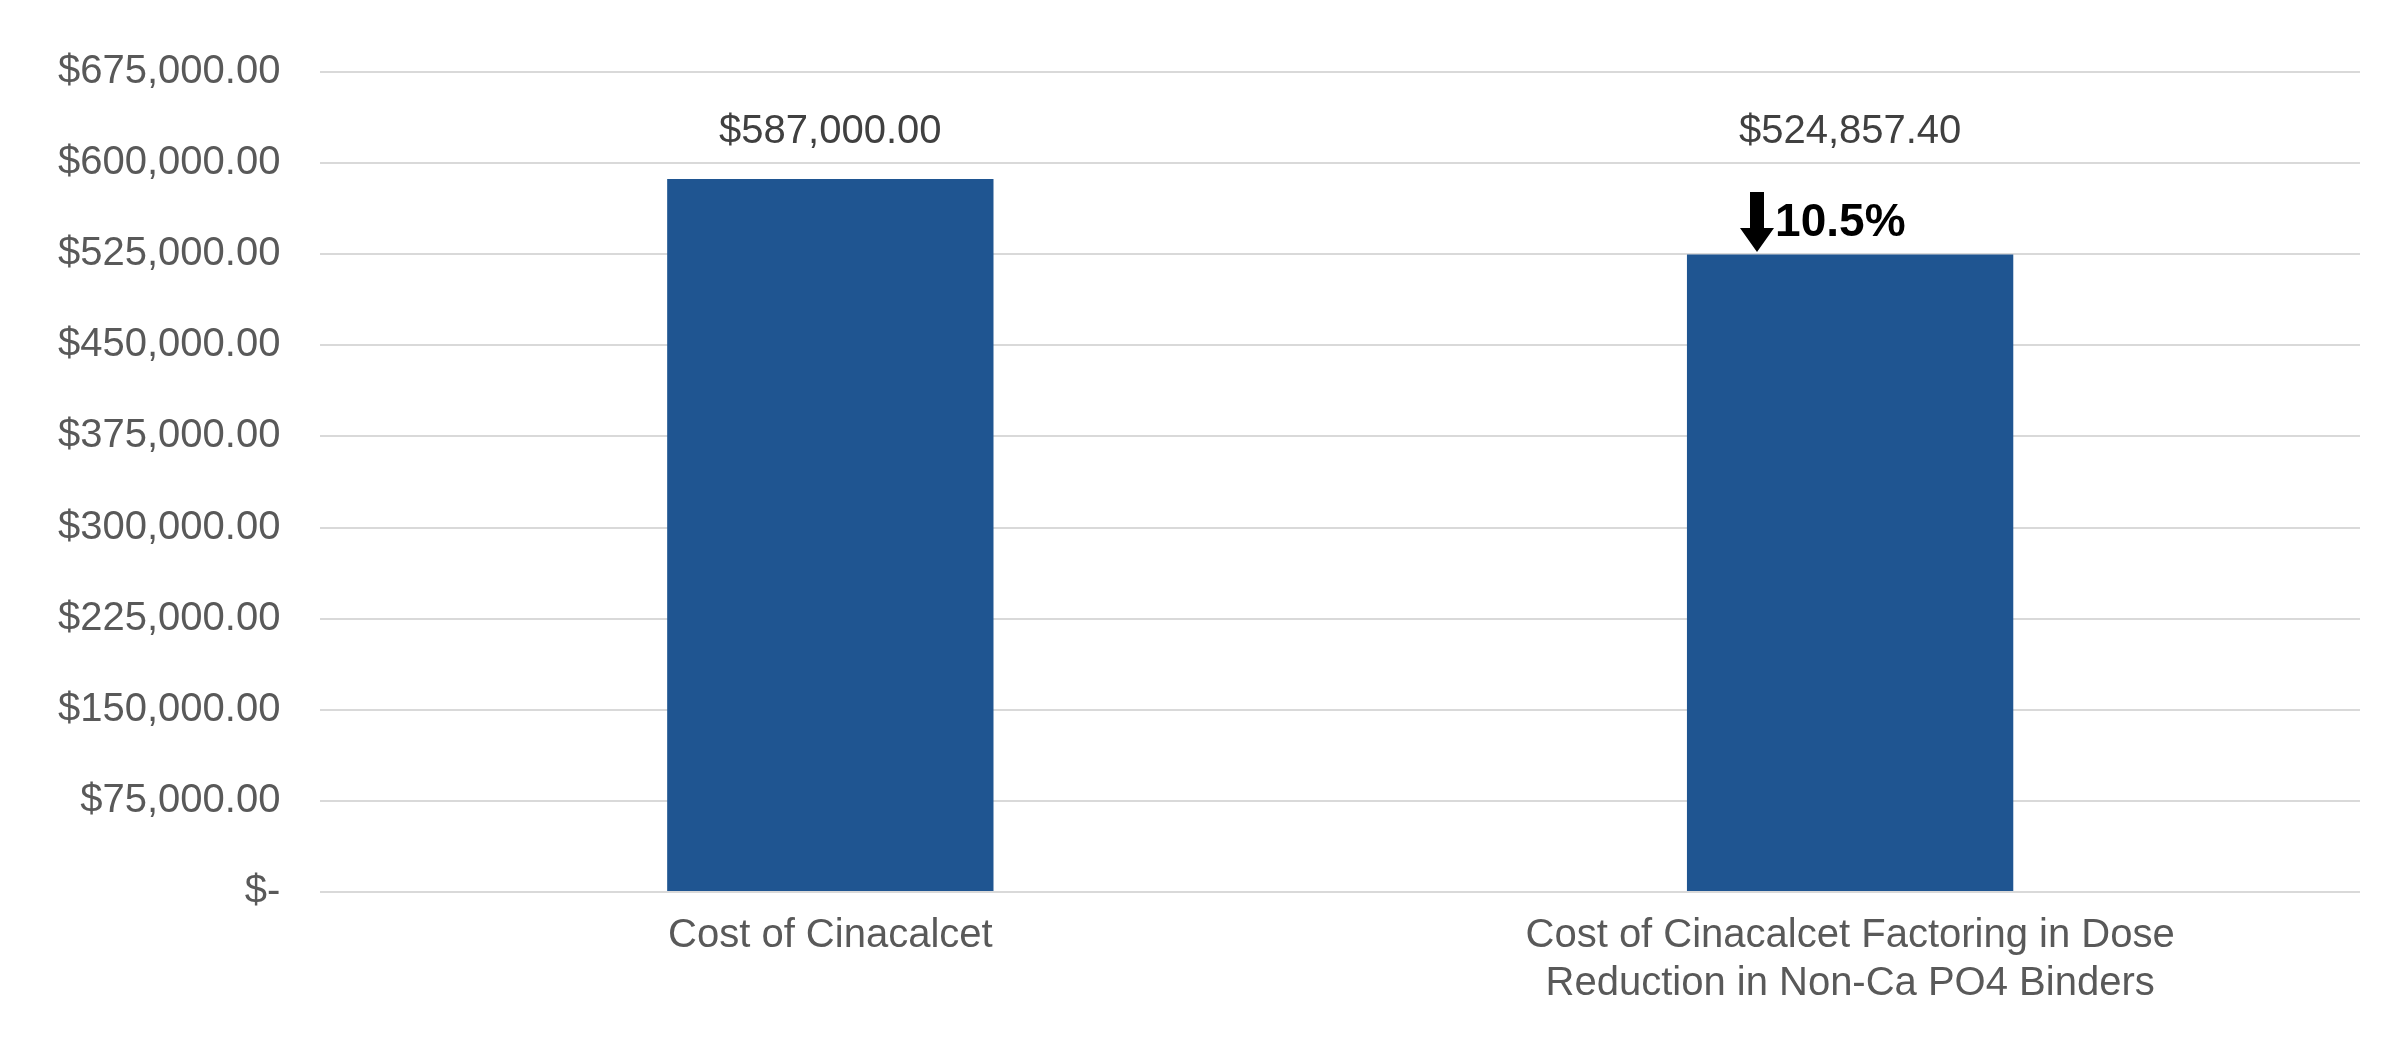 This screenshot has width=2398, height=1039. What do you see at coordinates (1840, 220) in the screenshot?
I see `annotation: 10.5%` at bounding box center [1840, 220].